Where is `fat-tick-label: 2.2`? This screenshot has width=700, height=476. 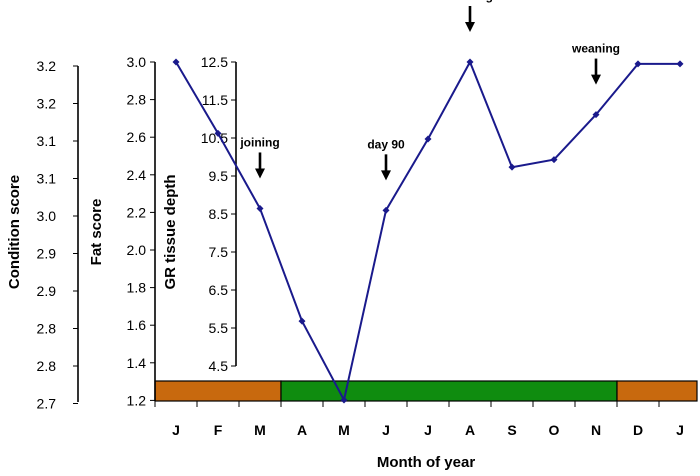 fat-tick-label: 2.2 is located at coordinates (137, 212).